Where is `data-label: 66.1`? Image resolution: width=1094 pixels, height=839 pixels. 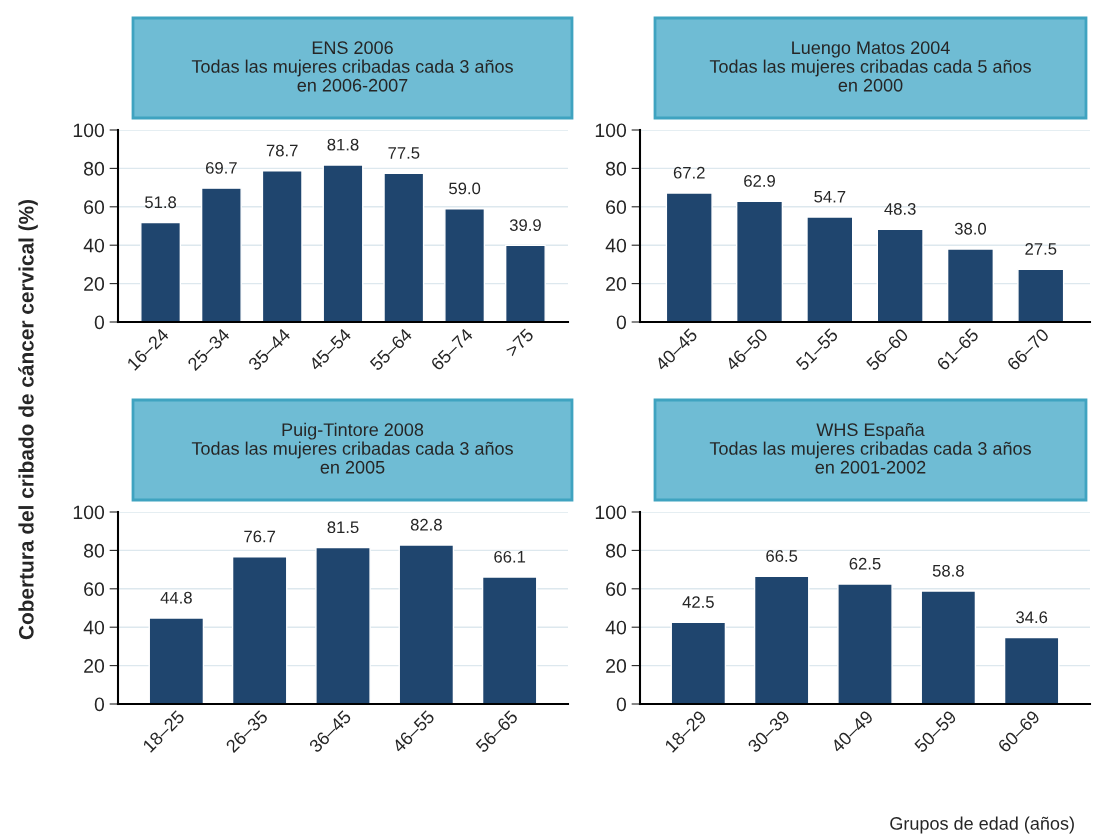 data-label: 66.1 is located at coordinates (510, 556).